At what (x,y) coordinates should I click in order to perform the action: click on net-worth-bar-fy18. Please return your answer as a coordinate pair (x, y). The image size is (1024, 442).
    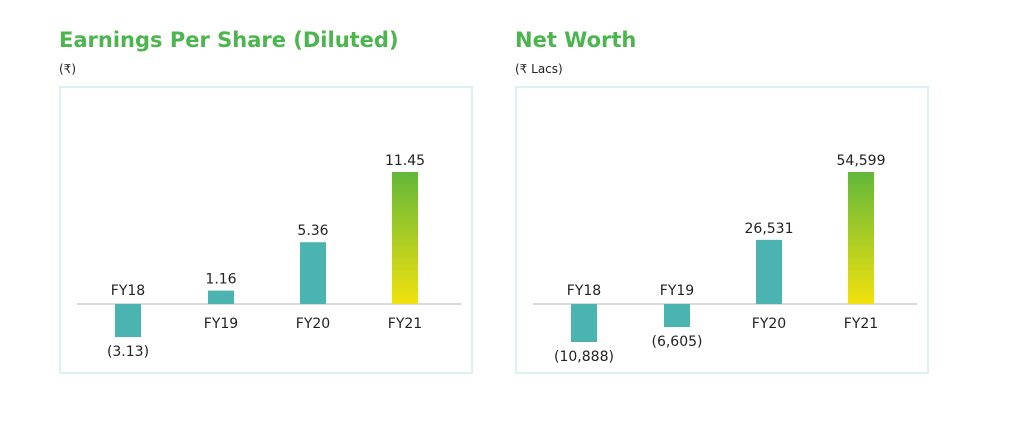
    Looking at the image, I should click on (584, 323).